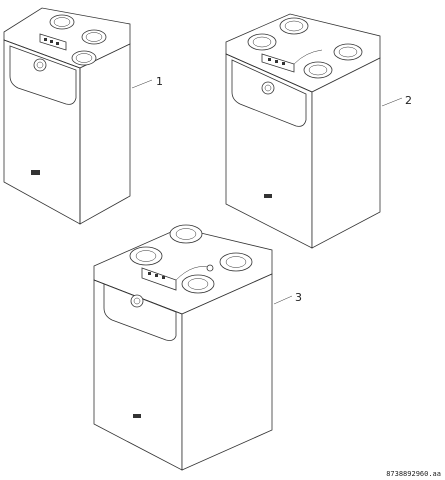 This screenshot has width=445, height=480. Describe the element at coordinates (84, 58) in the screenshot. I see `unit-1-port-c` at that location.